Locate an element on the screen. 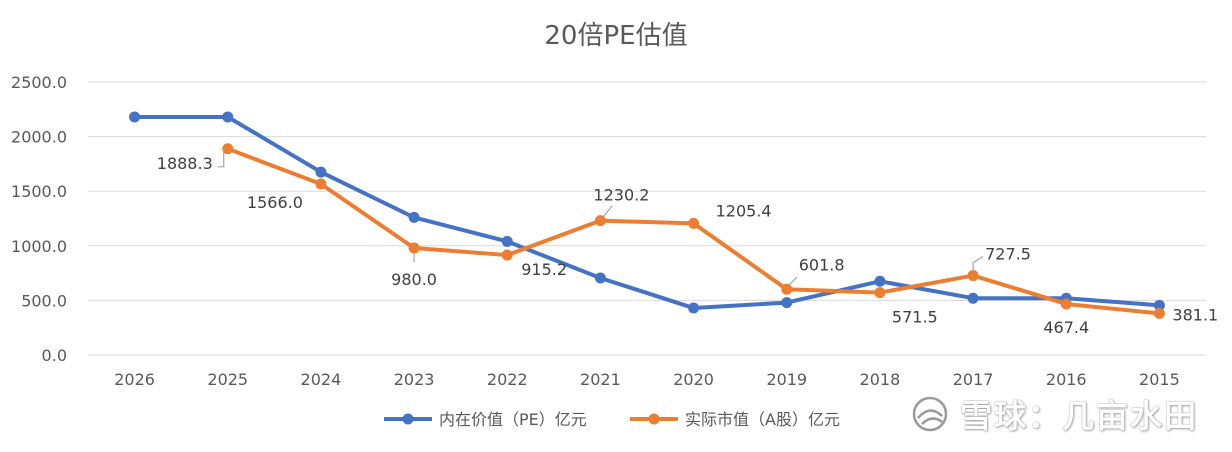 This screenshot has height=452, width=1232. x-tick-label: 2018 is located at coordinates (880, 379).